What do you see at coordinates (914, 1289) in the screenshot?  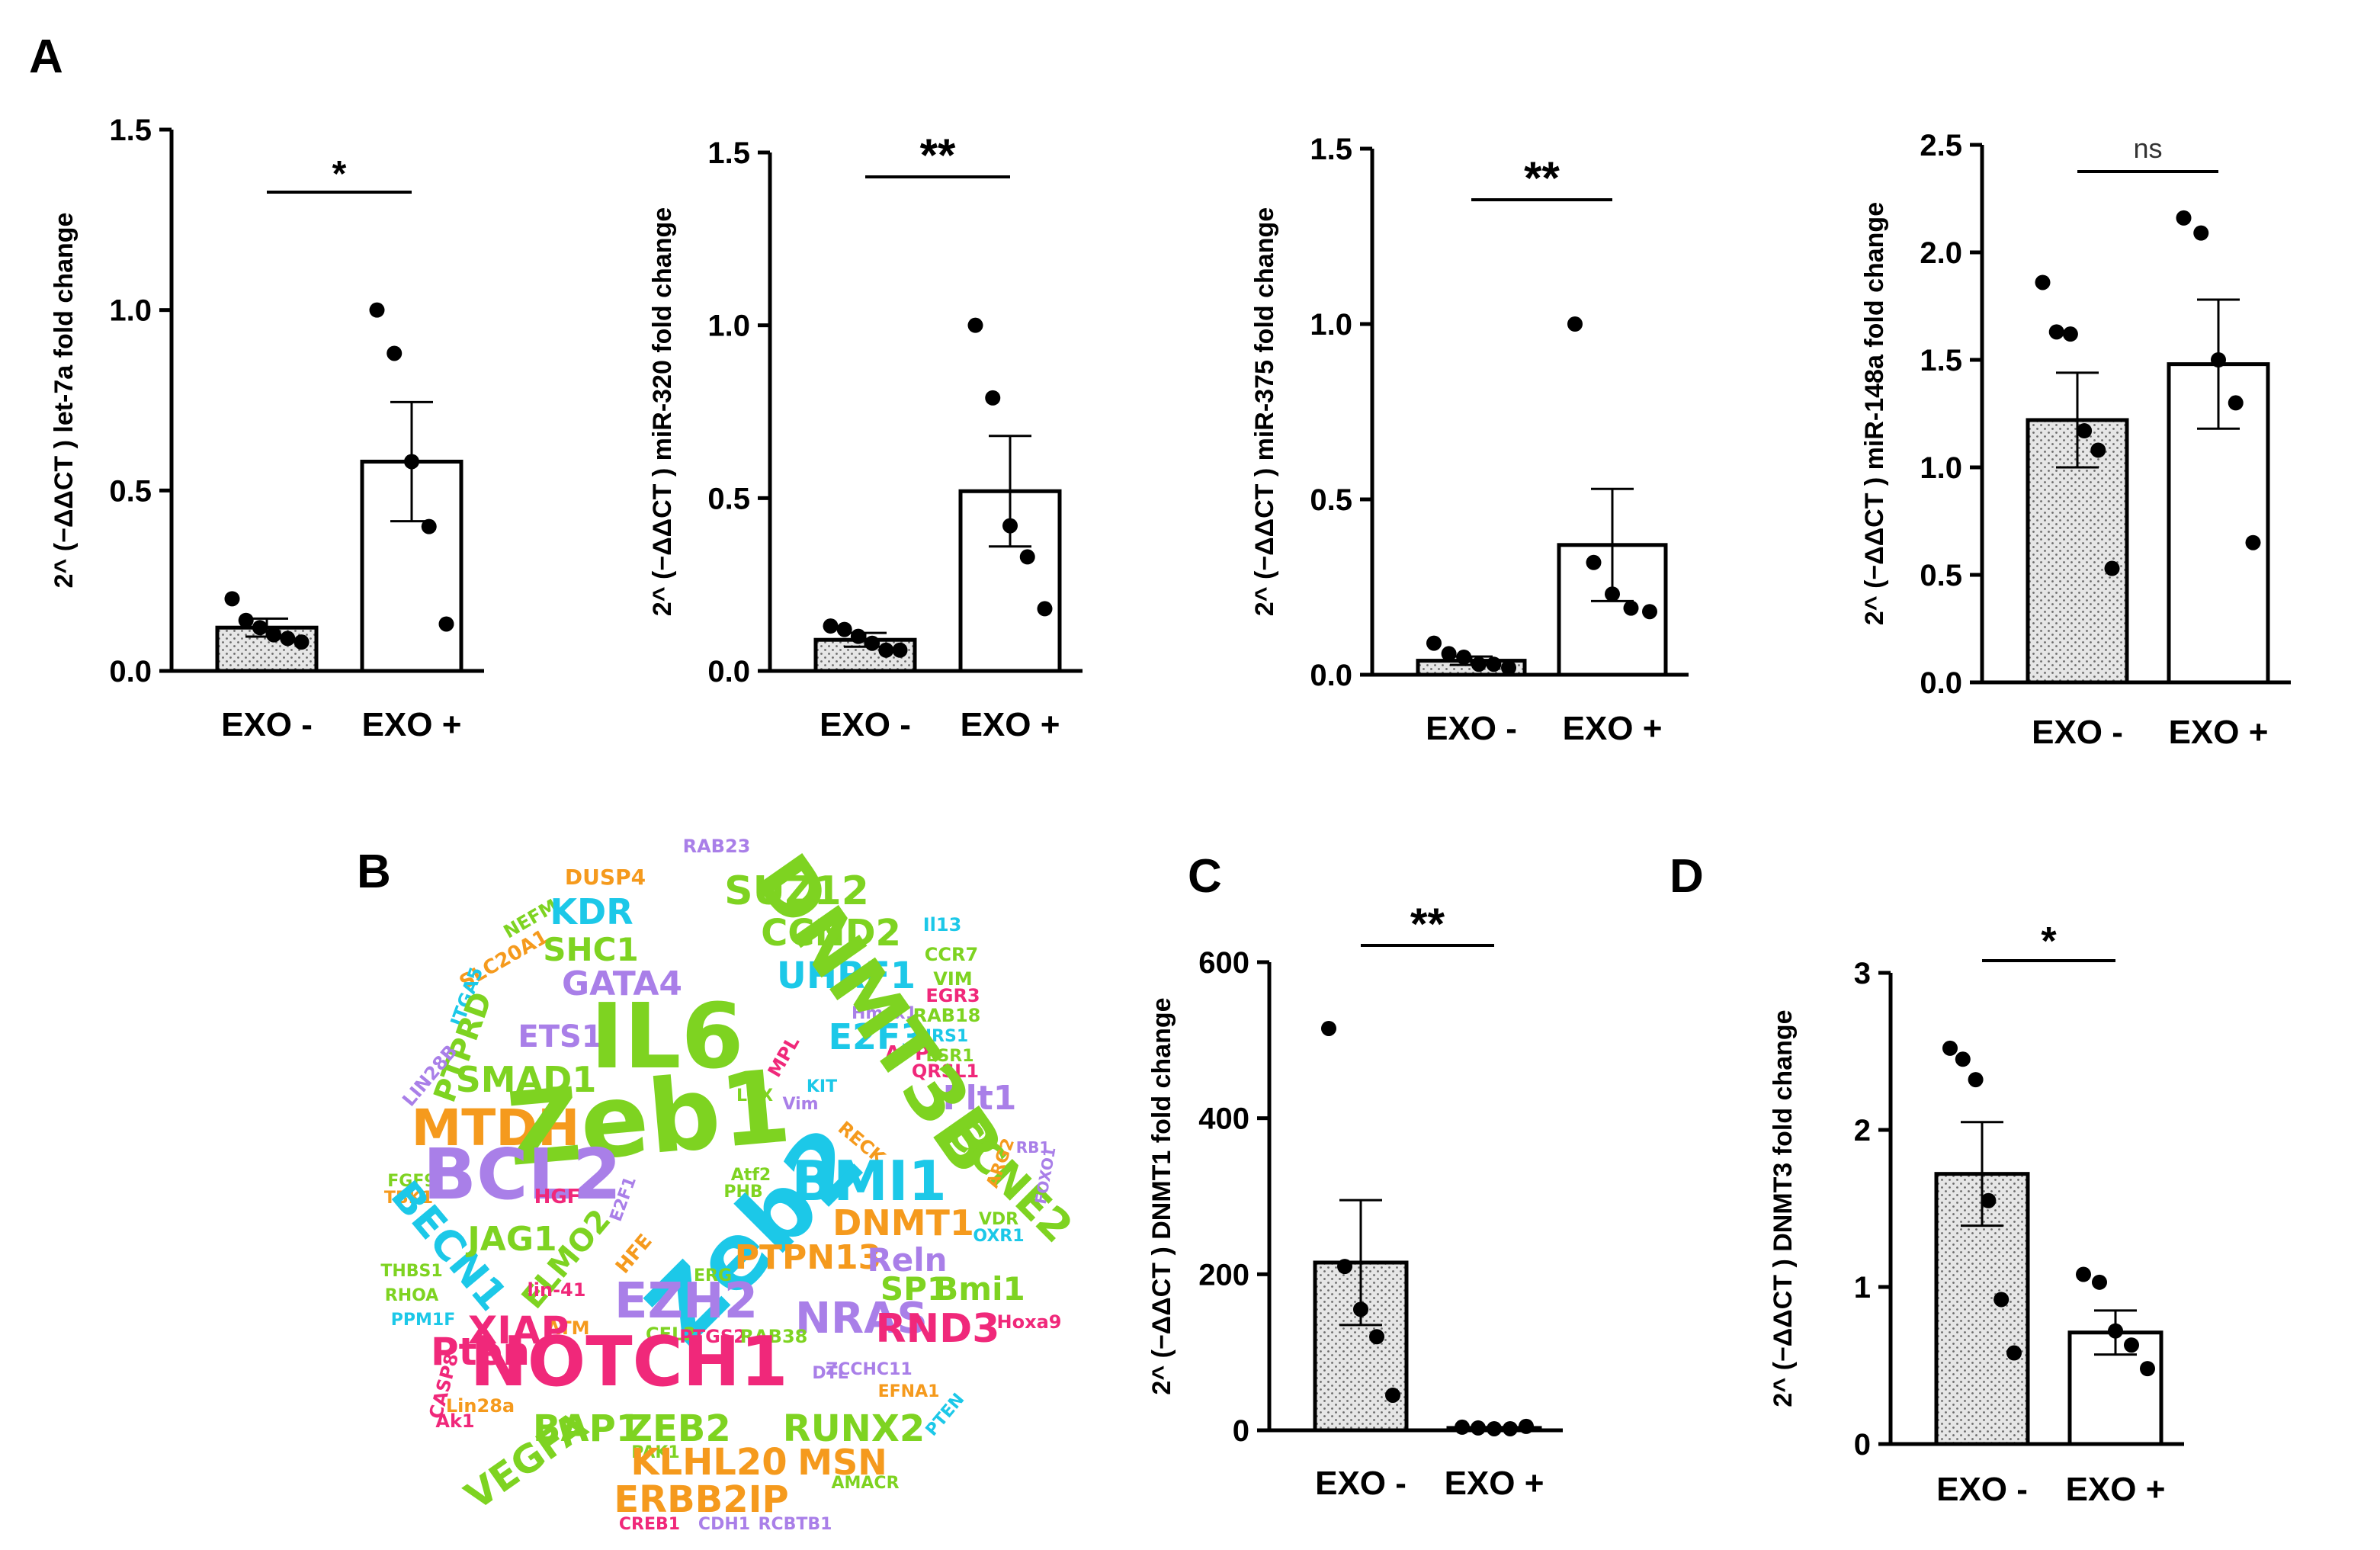 I see `word-cloud-word: SP1` at bounding box center [914, 1289].